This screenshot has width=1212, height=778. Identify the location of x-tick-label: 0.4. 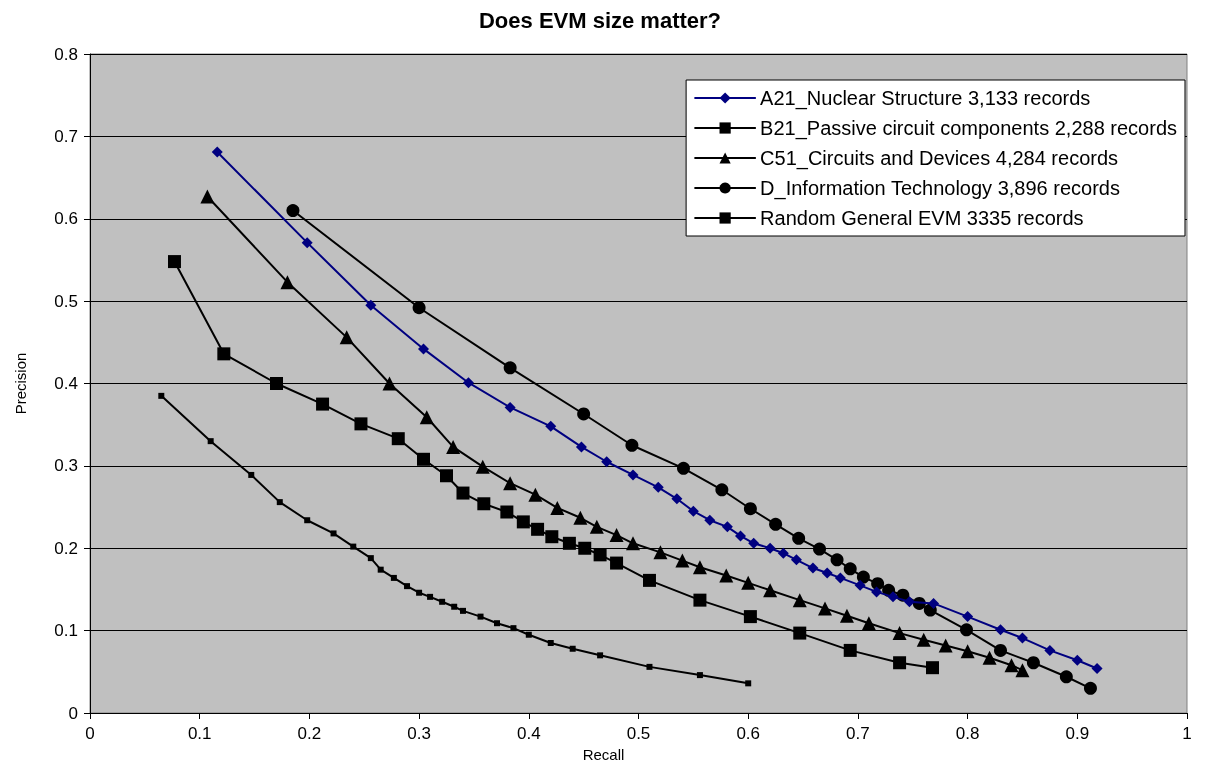
(528, 733).